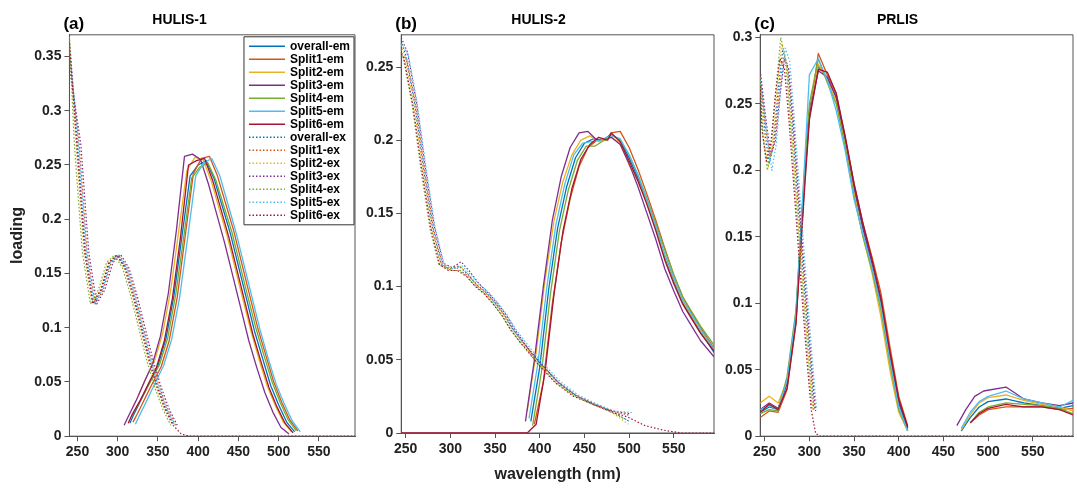 The image size is (1077, 490). Describe the element at coordinates (17, 235) in the screenshot. I see `y-axis-title: loading` at that location.